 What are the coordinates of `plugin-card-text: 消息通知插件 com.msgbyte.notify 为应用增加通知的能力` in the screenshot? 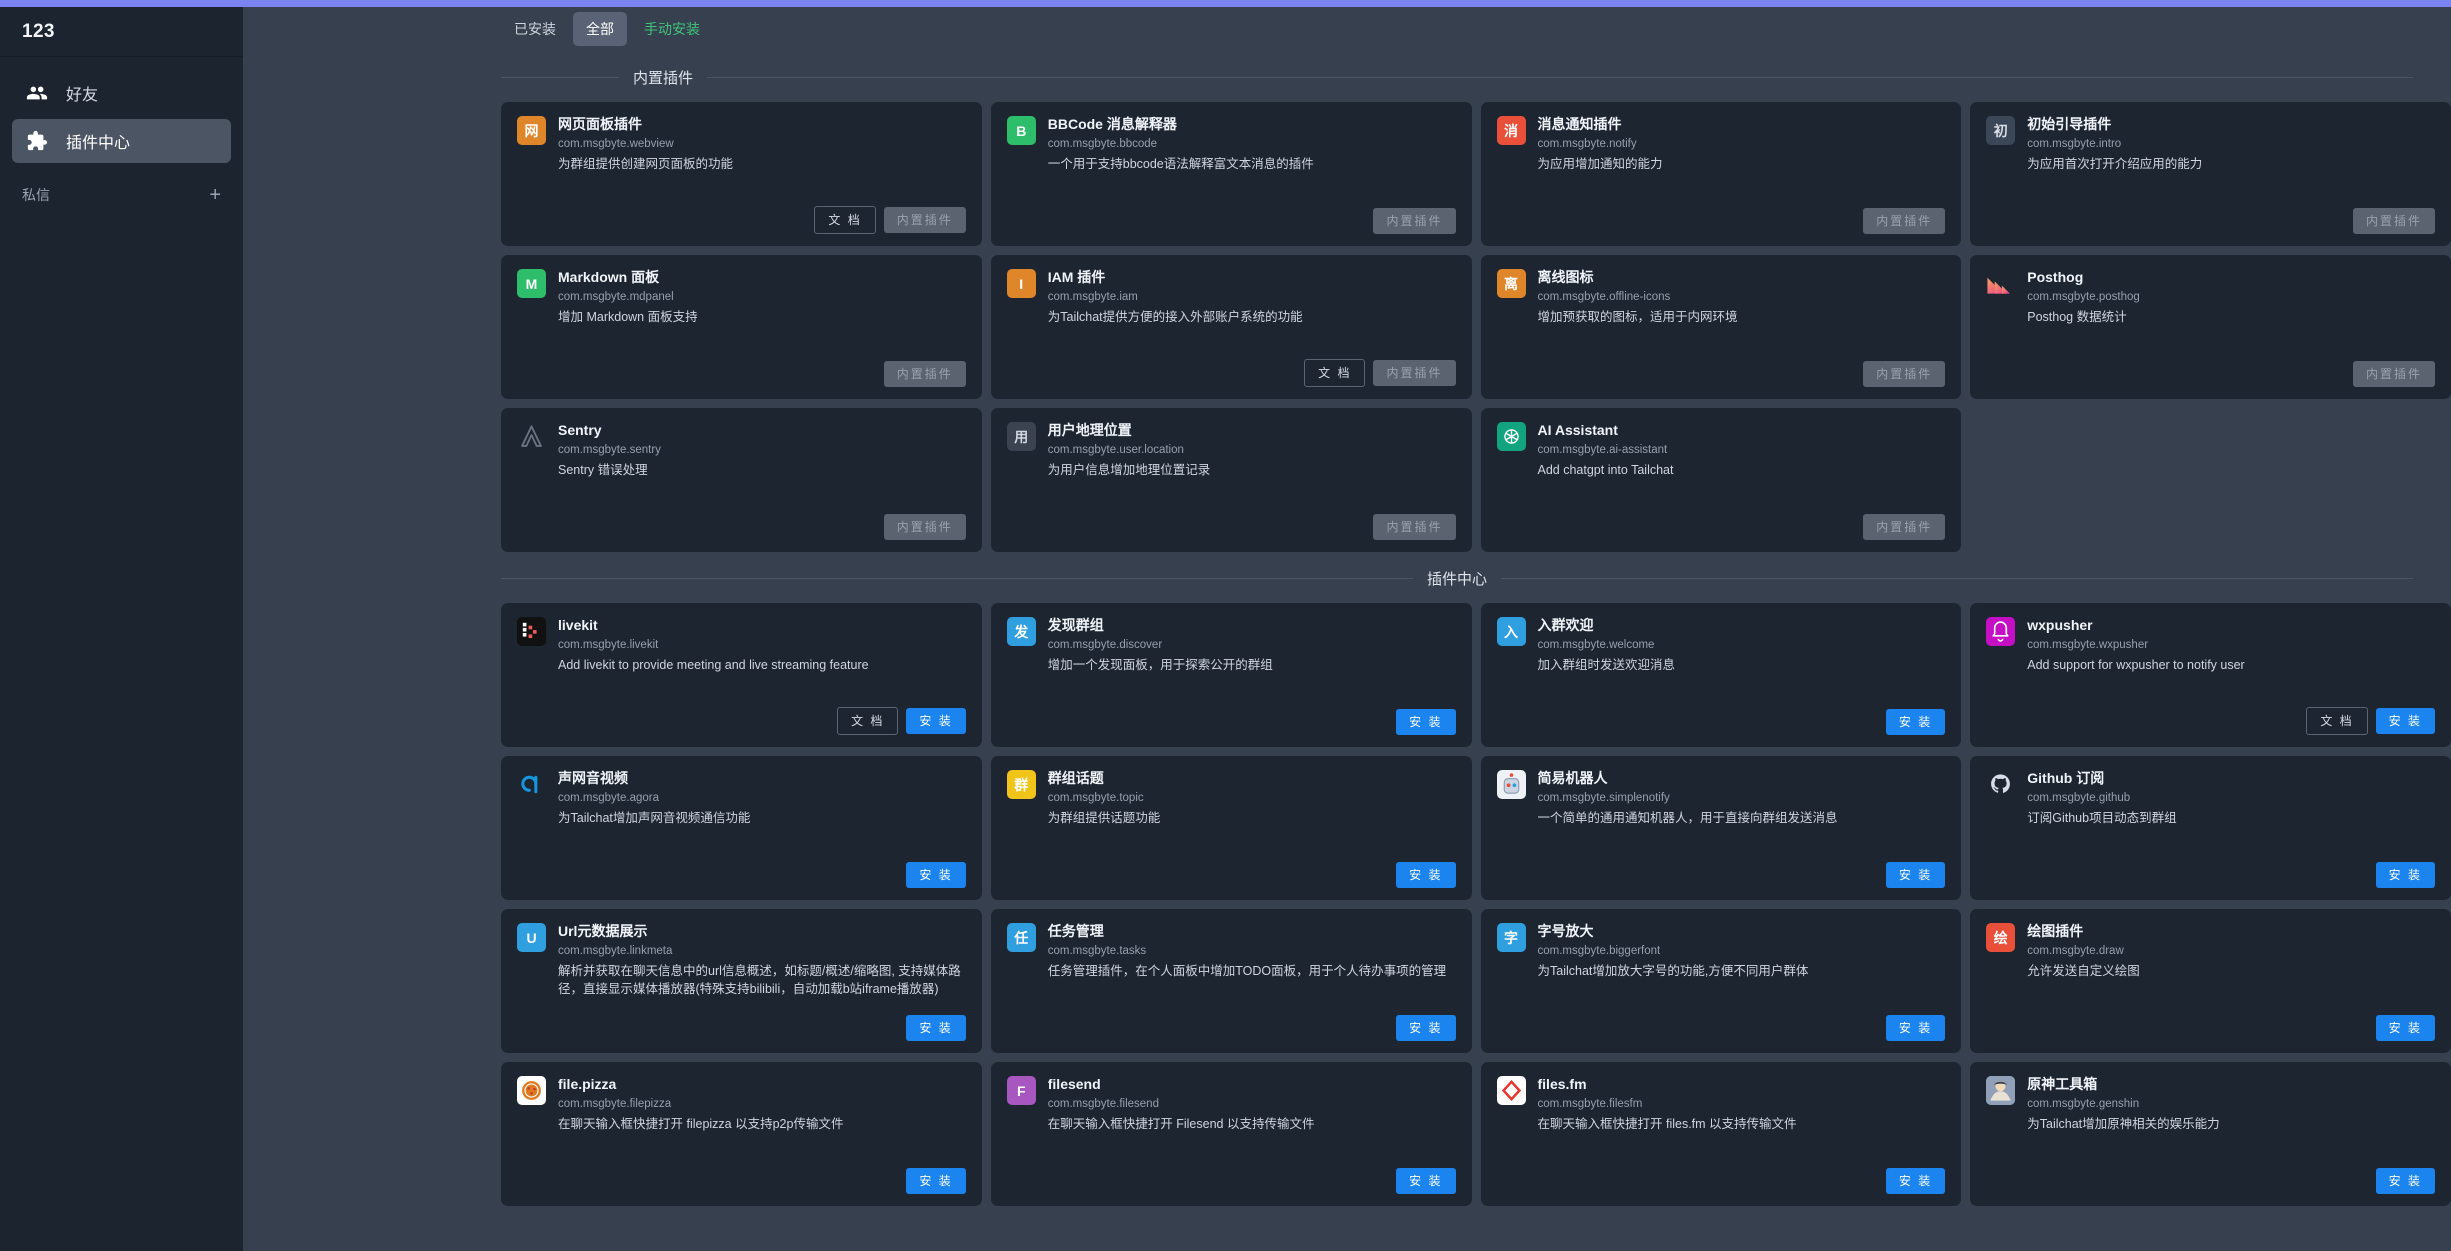 It's located at (1742, 144).